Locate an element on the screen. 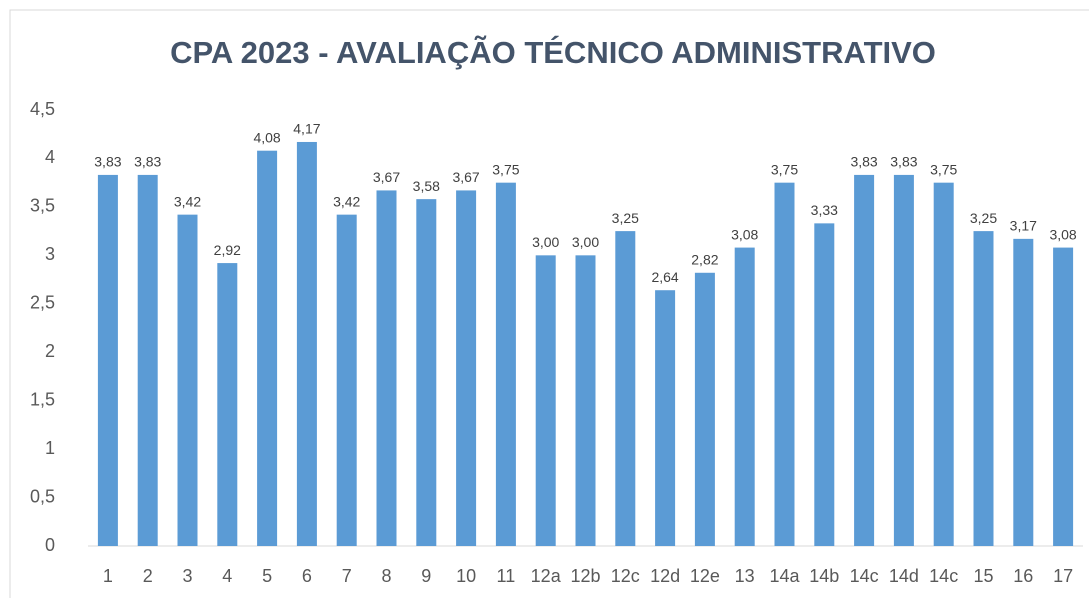  y-tick-label: 2 is located at coordinates (50, 351).